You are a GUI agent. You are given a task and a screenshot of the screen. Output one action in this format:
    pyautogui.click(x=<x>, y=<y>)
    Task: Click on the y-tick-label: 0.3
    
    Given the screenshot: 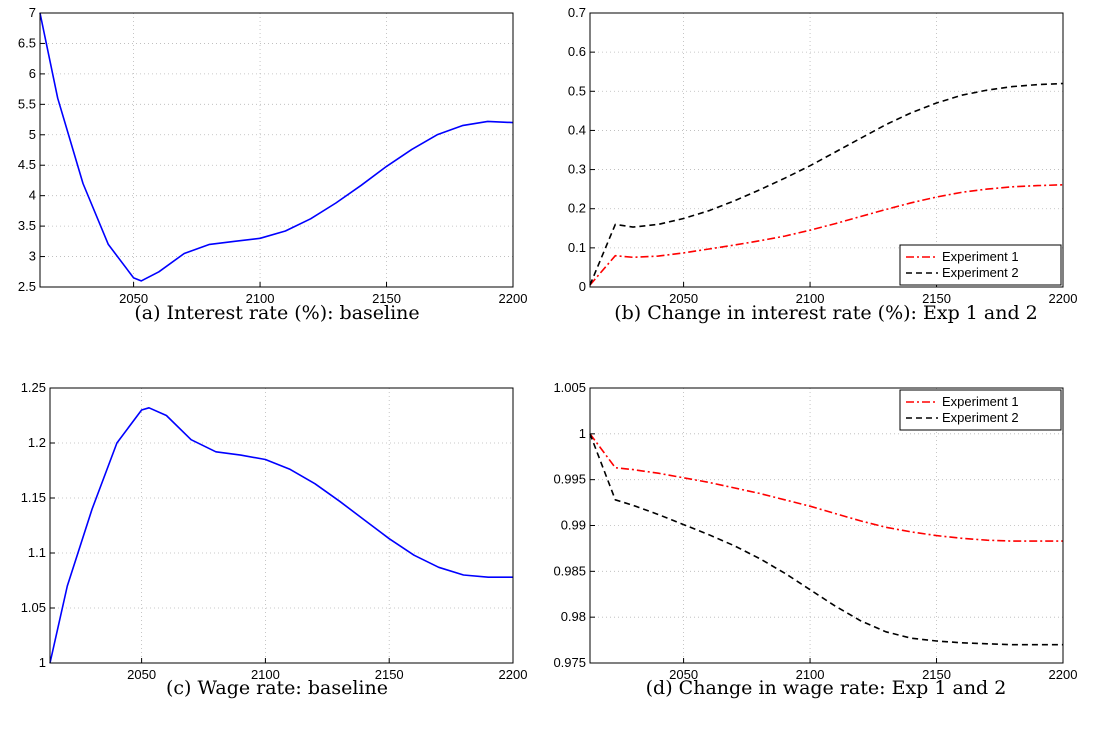 What is the action you would take?
    pyautogui.click(x=577, y=169)
    